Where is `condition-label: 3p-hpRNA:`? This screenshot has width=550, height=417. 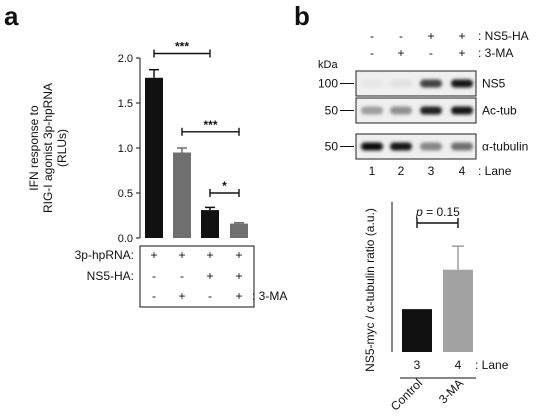
condition-label: 3p-hpRNA: is located at coordinates (104, 255).